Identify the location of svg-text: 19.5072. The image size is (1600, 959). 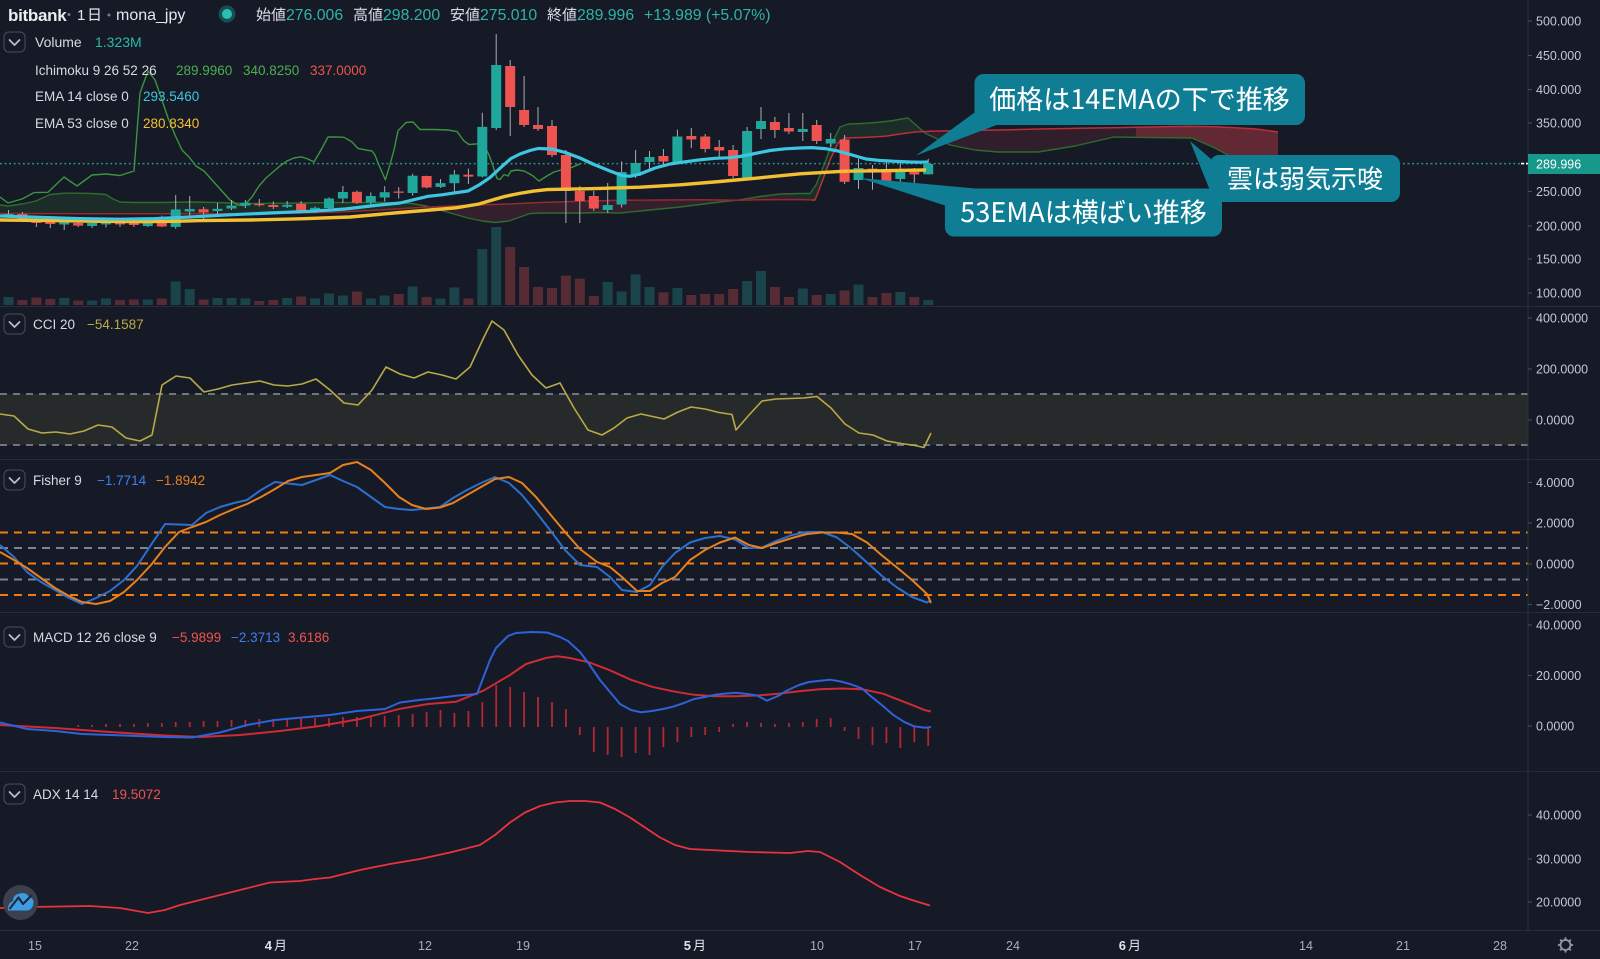
(136, 794).